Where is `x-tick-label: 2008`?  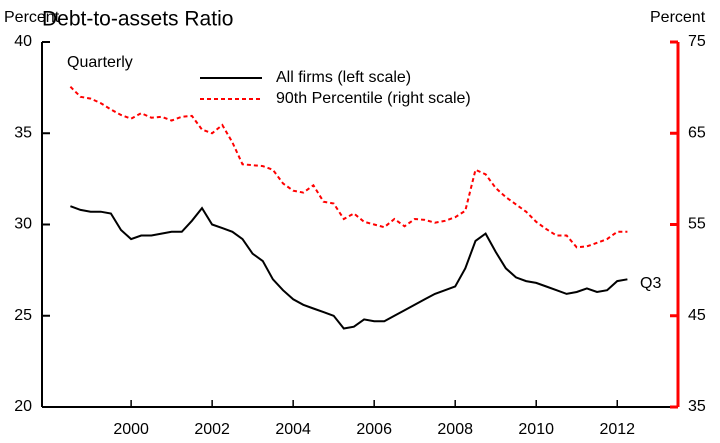
x-tick-label: 2008 is located at coordinates (455, 429).